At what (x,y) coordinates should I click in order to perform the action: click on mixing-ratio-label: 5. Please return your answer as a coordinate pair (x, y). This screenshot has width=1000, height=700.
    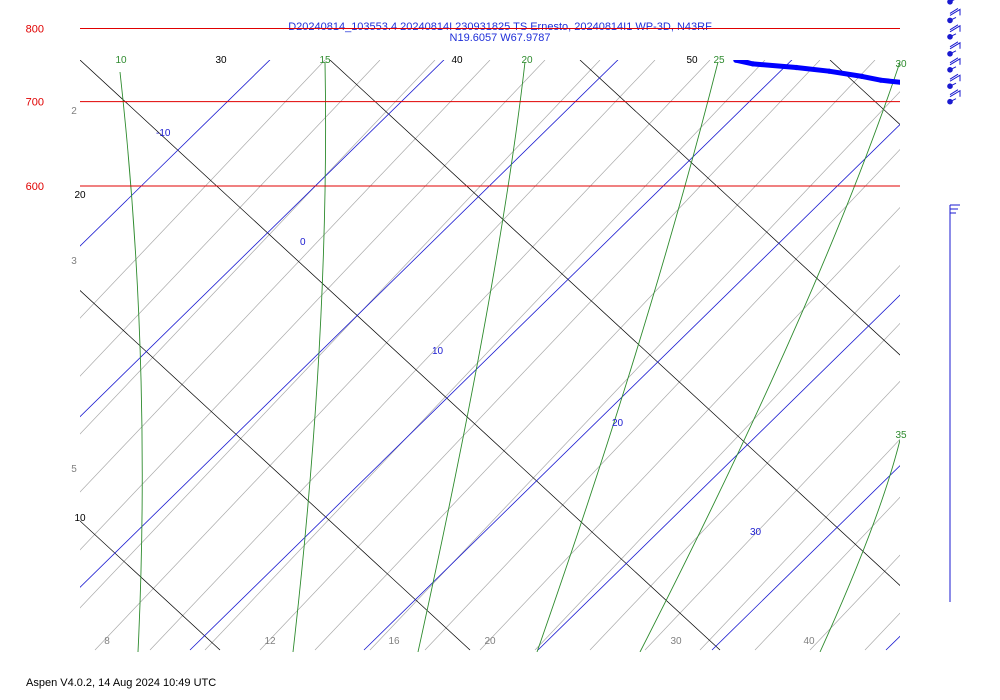
    Looking at the image, I should click on (74, 469).